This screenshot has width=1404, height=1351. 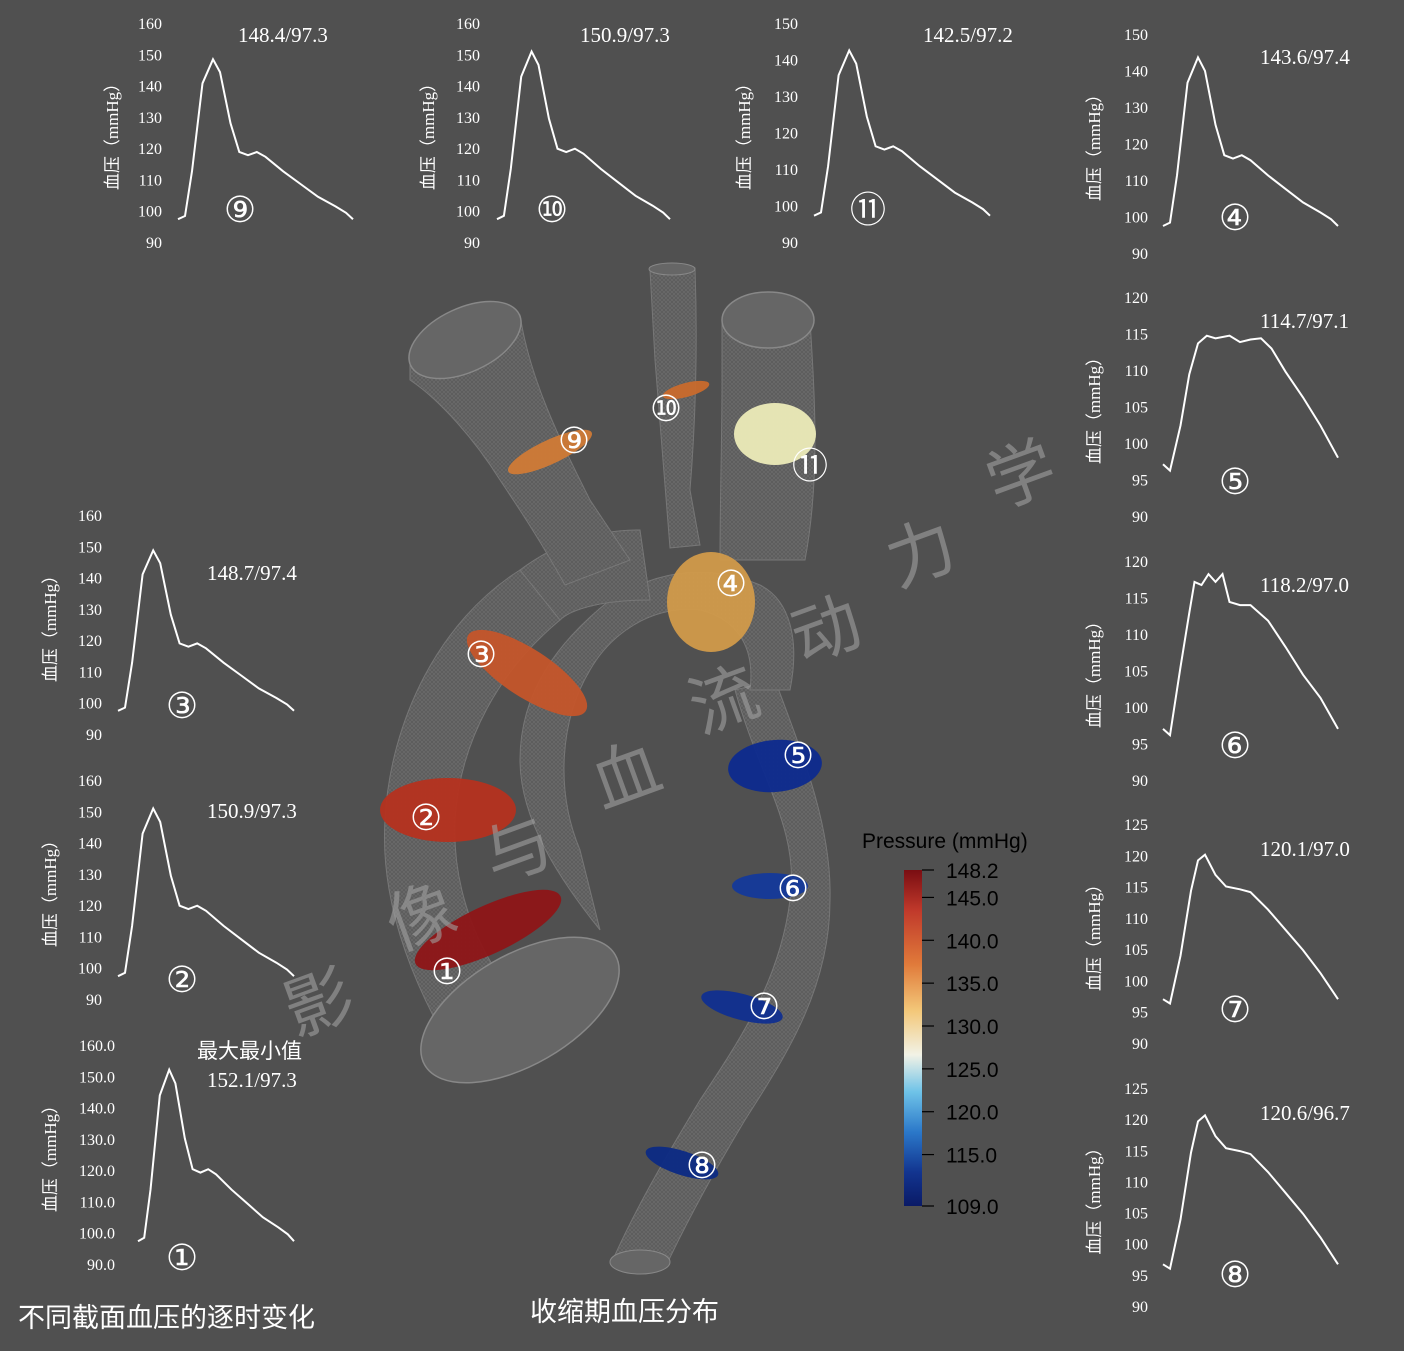 What do you see at coordinates (1235, 1275) in the screenshot?
I see `section-marker: ⑧` at bounding box center [1235, 1275].